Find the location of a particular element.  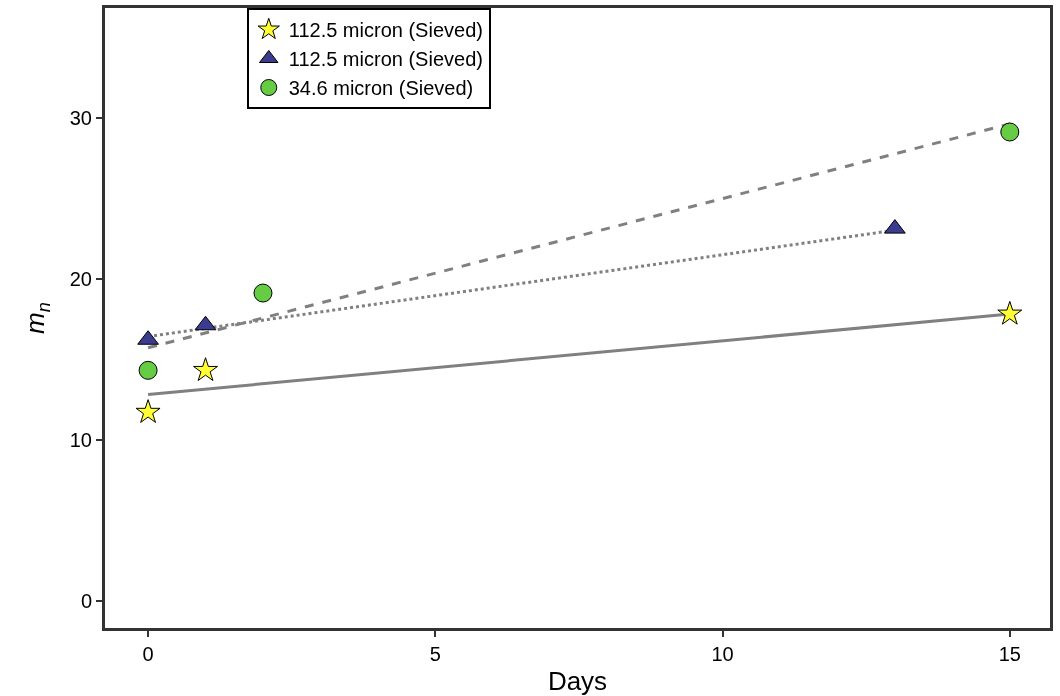

x-tick-label: 10 is located at coordinates (722, 654).